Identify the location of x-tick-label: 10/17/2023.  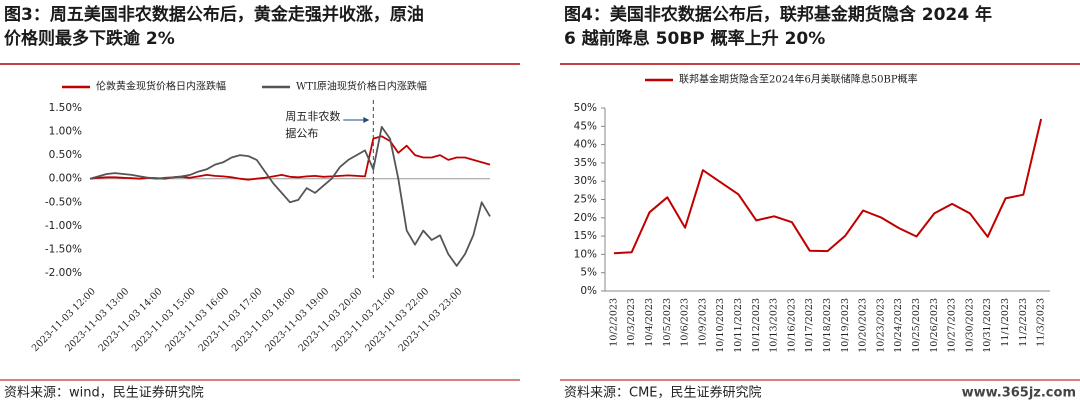
(809, 325).